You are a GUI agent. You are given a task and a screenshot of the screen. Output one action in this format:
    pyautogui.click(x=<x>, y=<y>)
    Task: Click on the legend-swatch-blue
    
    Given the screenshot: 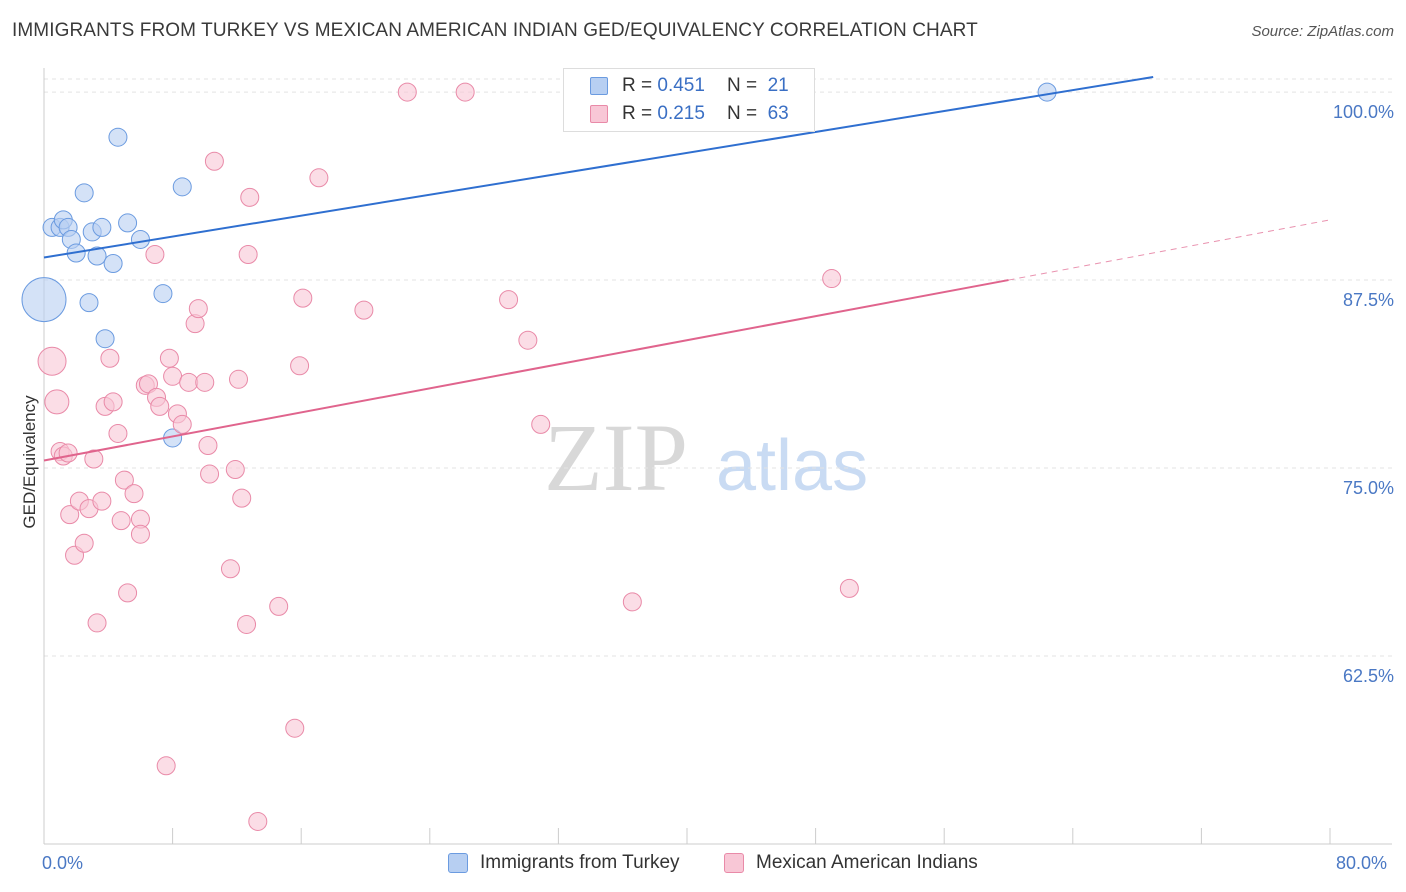 What is the action you would take?
    pyautogui.click(x=458, y=863)
    